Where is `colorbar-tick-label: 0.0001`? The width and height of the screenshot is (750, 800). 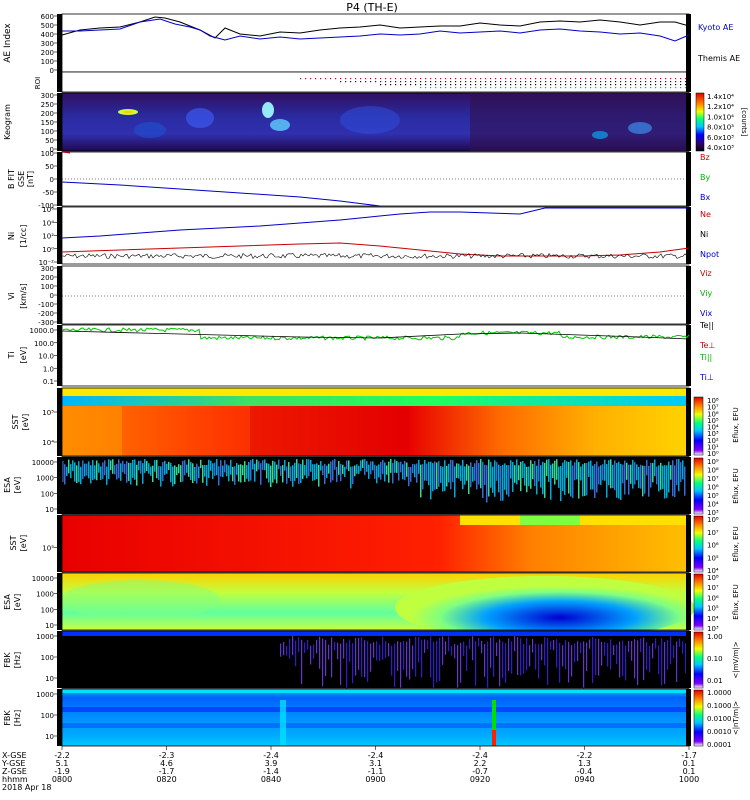
colorbar-tick-label: 0.0001 is located at coordinates (719, 745).